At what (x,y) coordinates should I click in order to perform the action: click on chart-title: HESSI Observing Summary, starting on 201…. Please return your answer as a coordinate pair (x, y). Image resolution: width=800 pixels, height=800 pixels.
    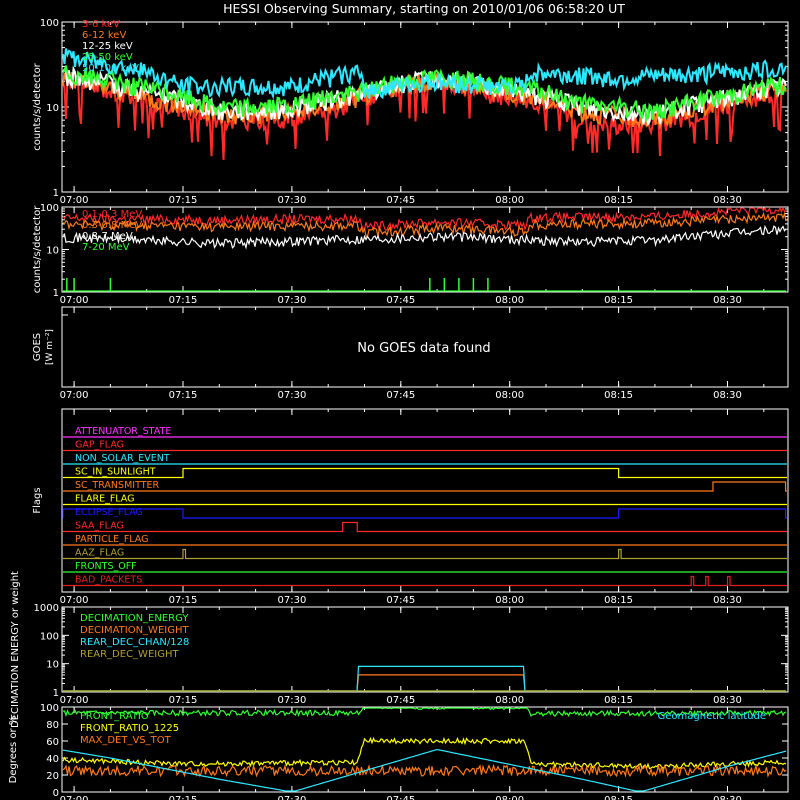
    Looking at the image, I should click on (424, 8).